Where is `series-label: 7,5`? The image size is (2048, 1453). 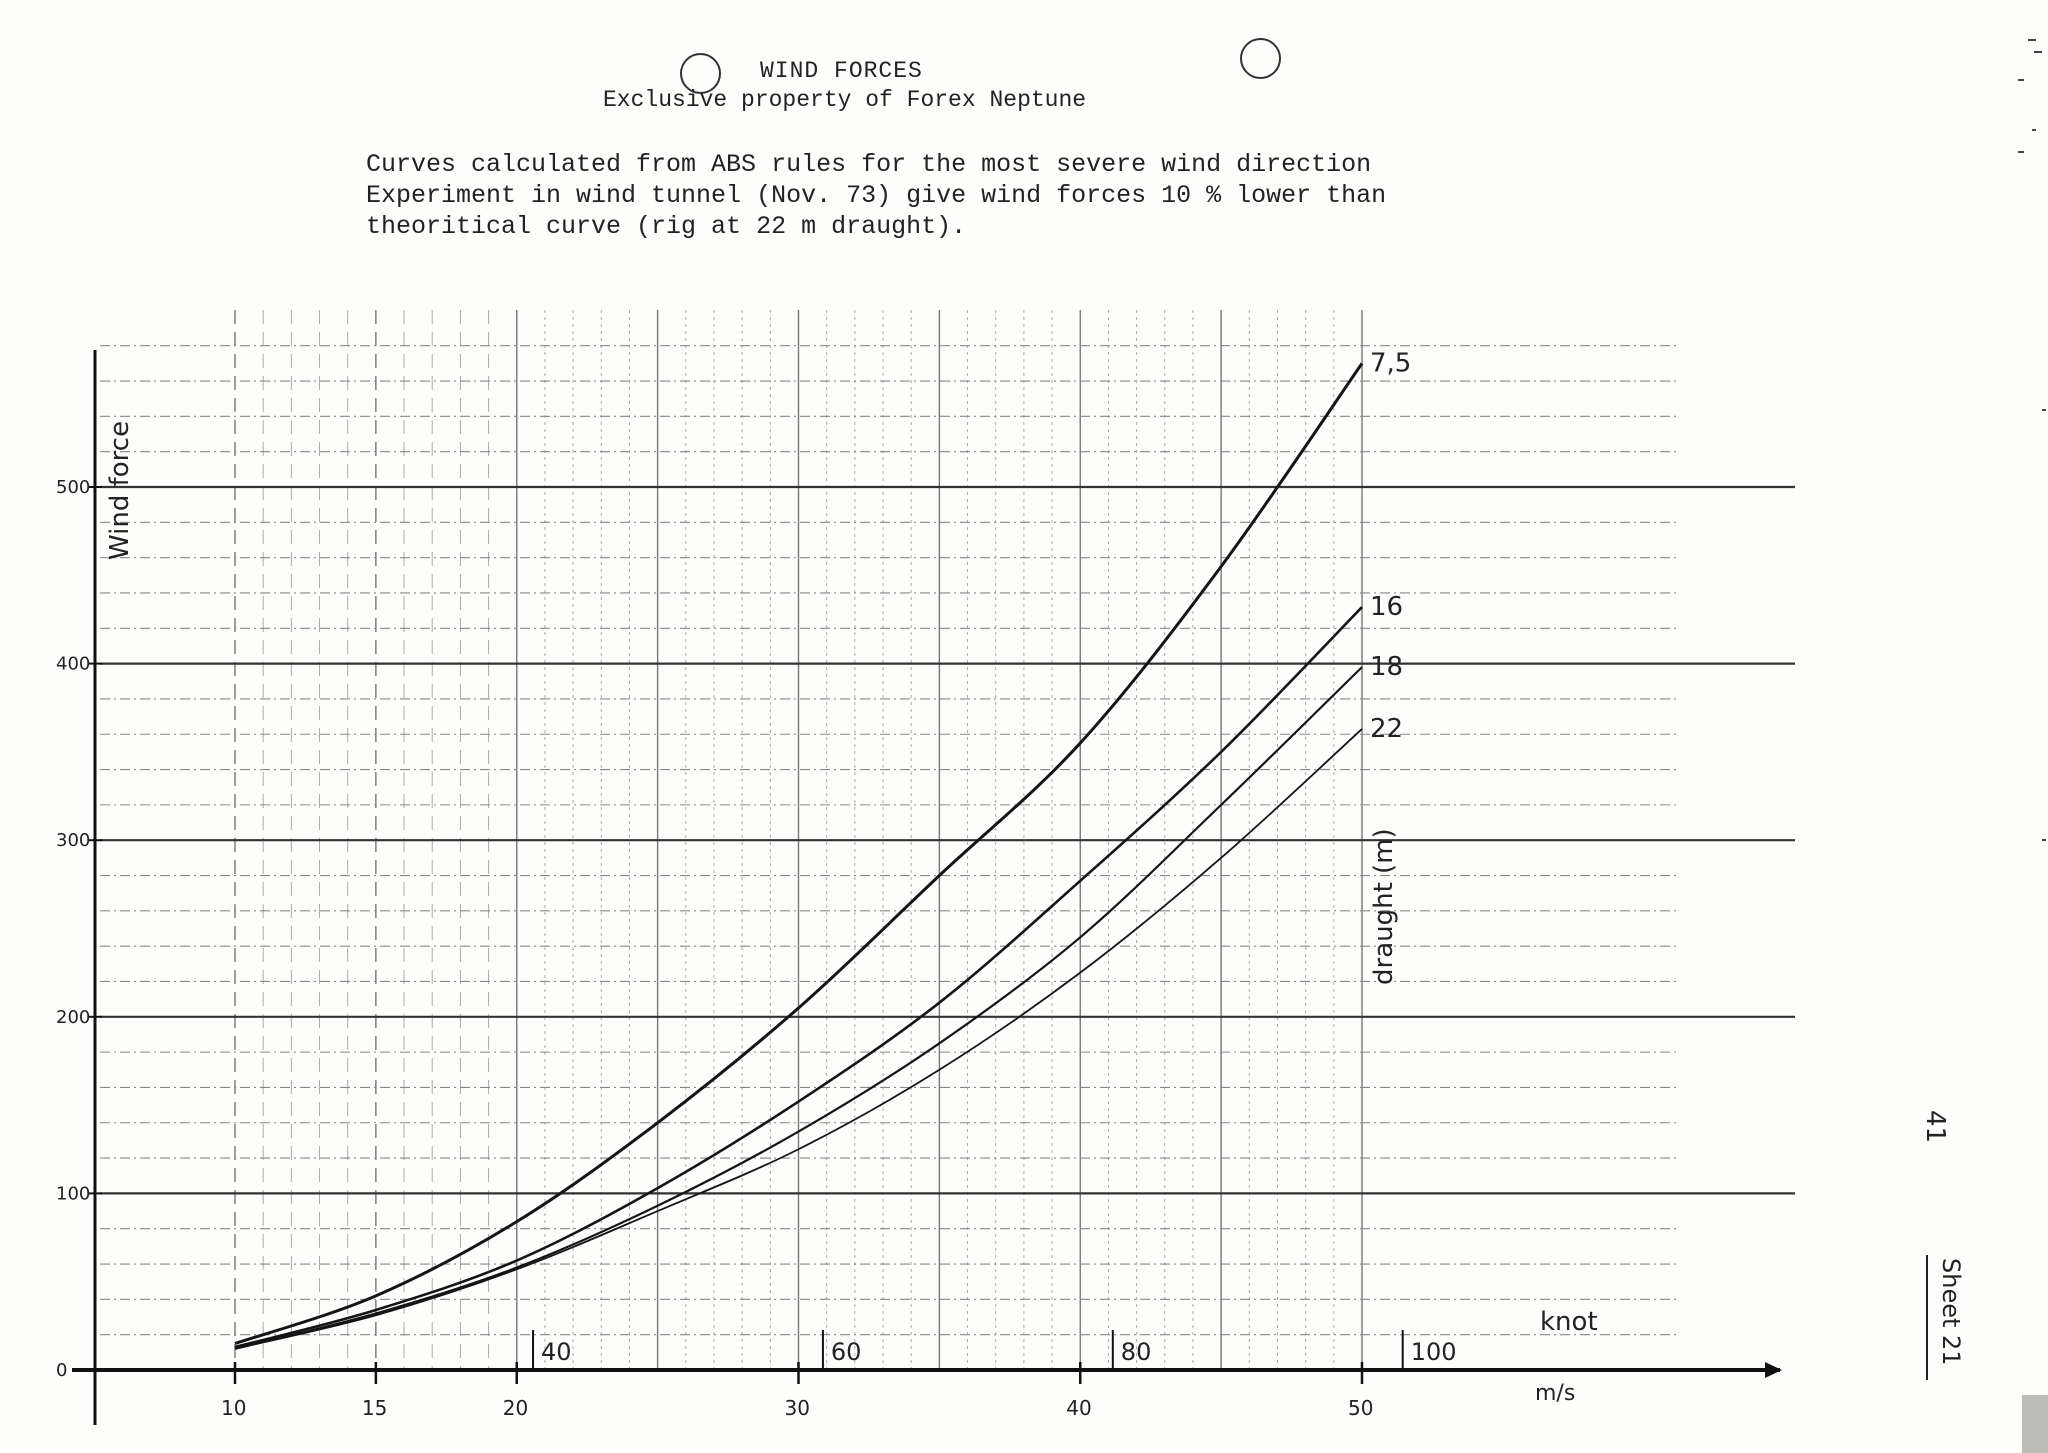
series-label: 7,5 is located at coordinates (1390, 363).